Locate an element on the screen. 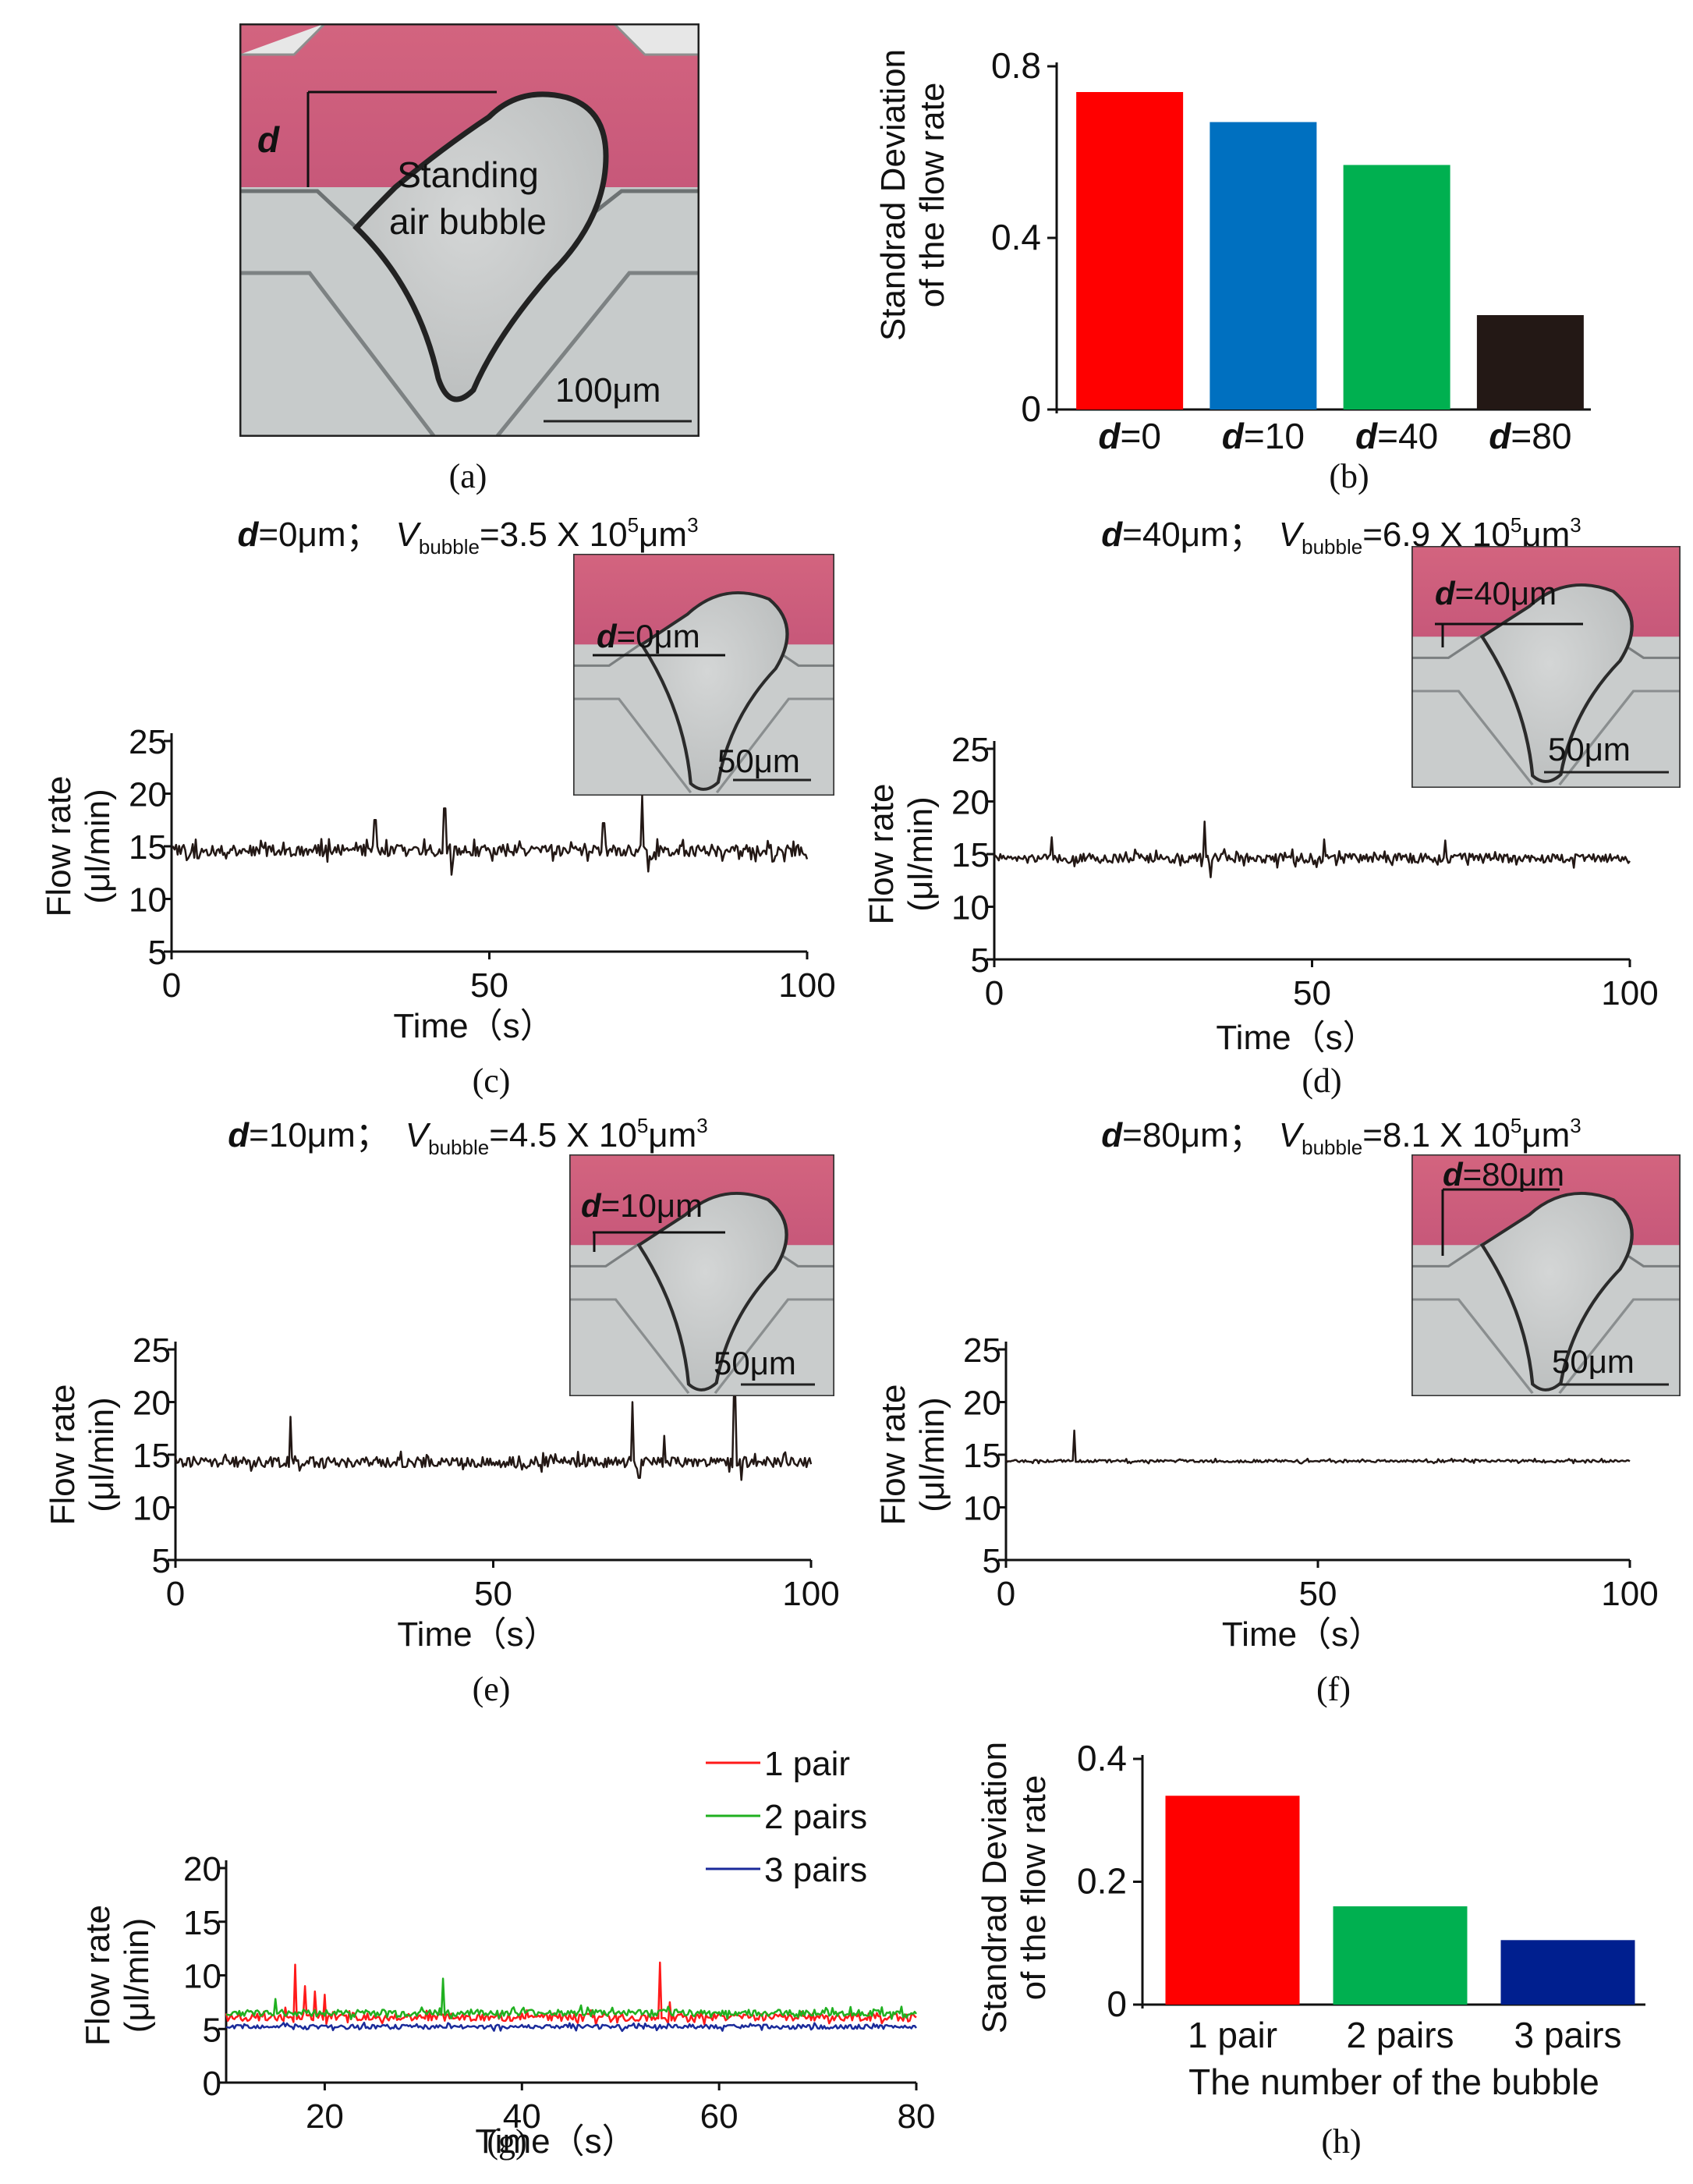  y-tick-label: 0.2 is located at coordinates (1102, 1882).